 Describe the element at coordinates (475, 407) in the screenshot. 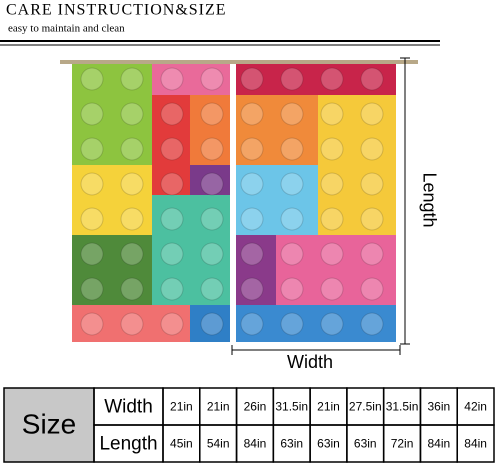

I see `size-value: 42in` at that location.